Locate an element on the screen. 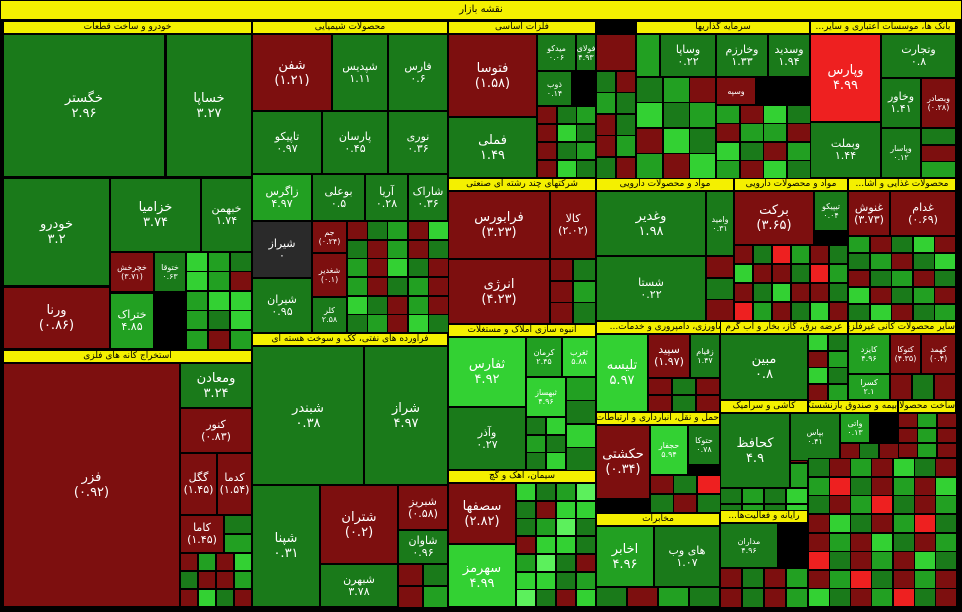  stock-tile: خساپا ۳.۲۷ is located at coordinates (209, 105).